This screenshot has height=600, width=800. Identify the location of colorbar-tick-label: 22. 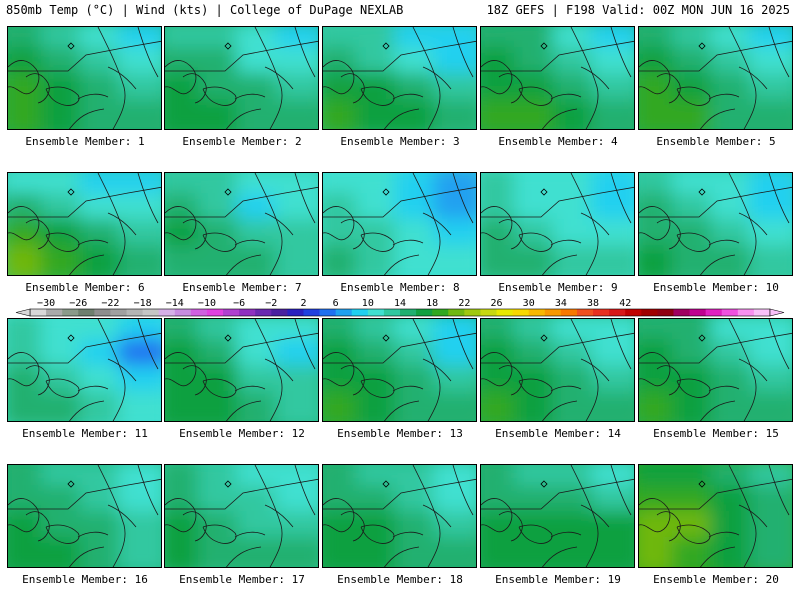
(464, 303).